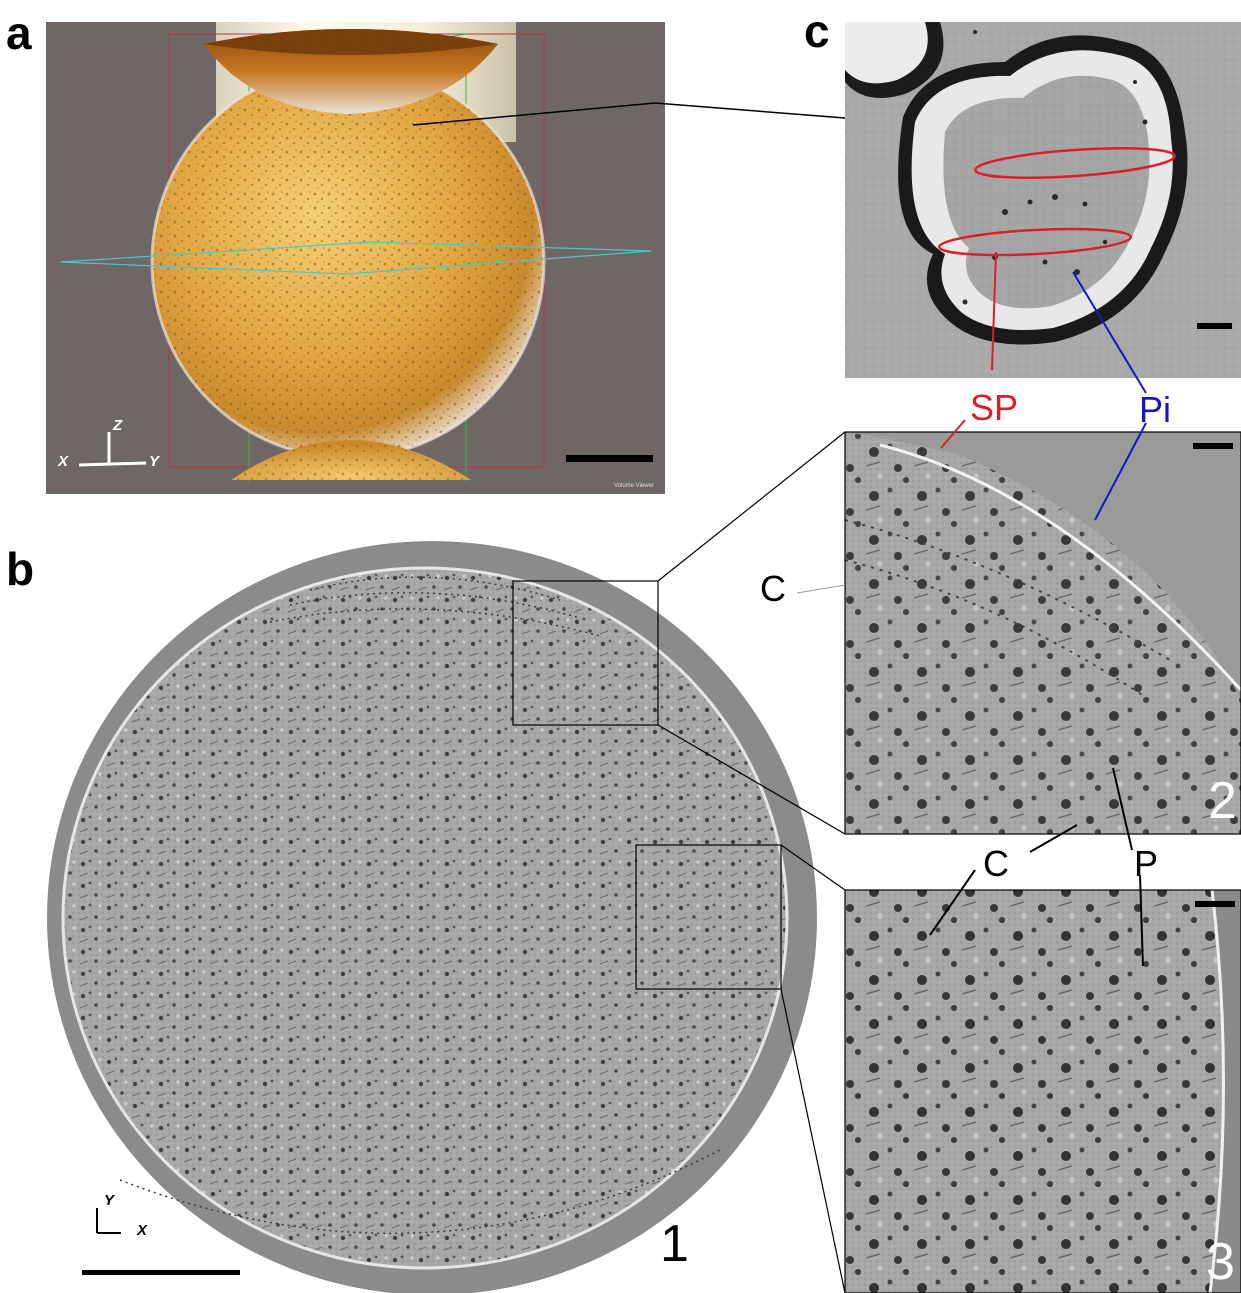 The width and height of the screenshot is (1241, 1293). I want to click on panel-c-svg, so click(1043, 200).